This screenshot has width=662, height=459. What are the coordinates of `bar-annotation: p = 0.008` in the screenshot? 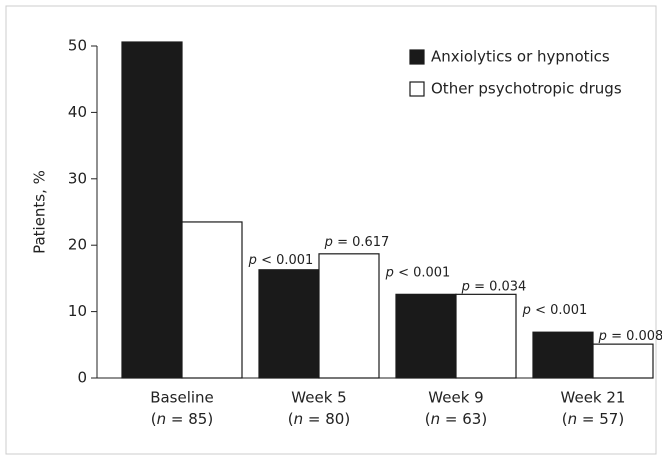 It's located at (630, 336).